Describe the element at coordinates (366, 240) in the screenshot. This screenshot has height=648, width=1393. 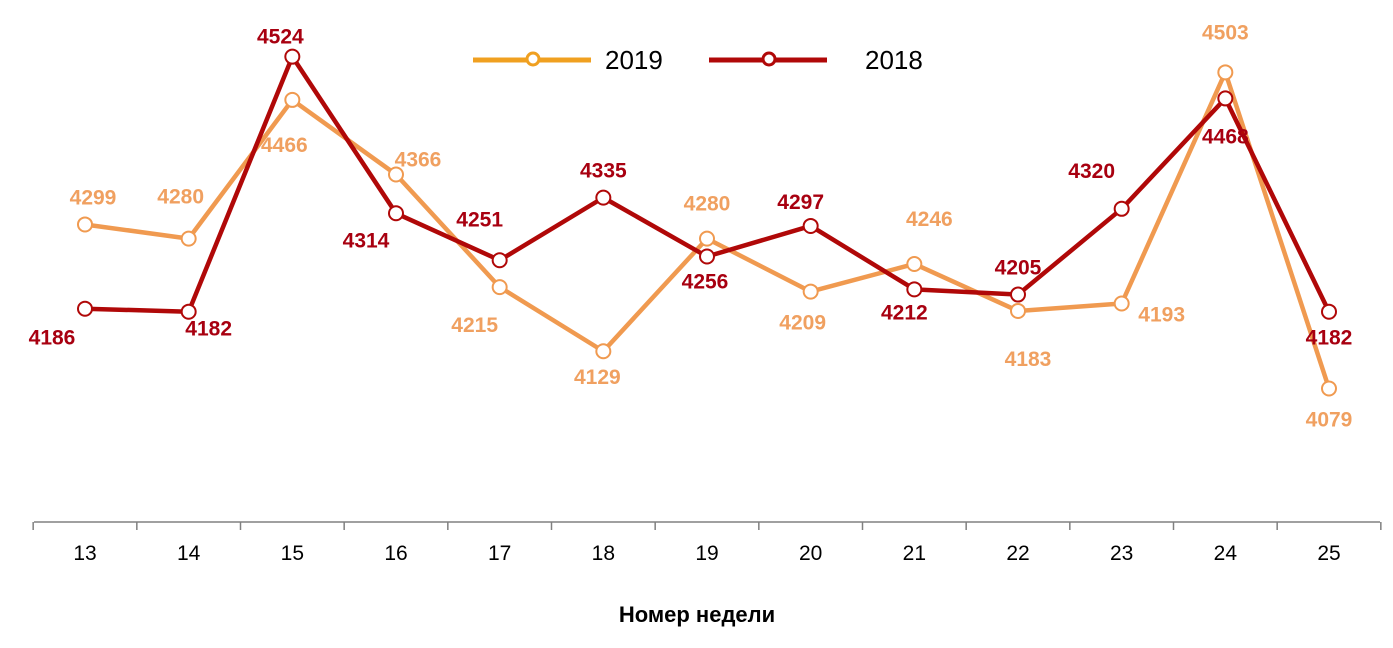
I see `data-label-2018: 4314` at that location.